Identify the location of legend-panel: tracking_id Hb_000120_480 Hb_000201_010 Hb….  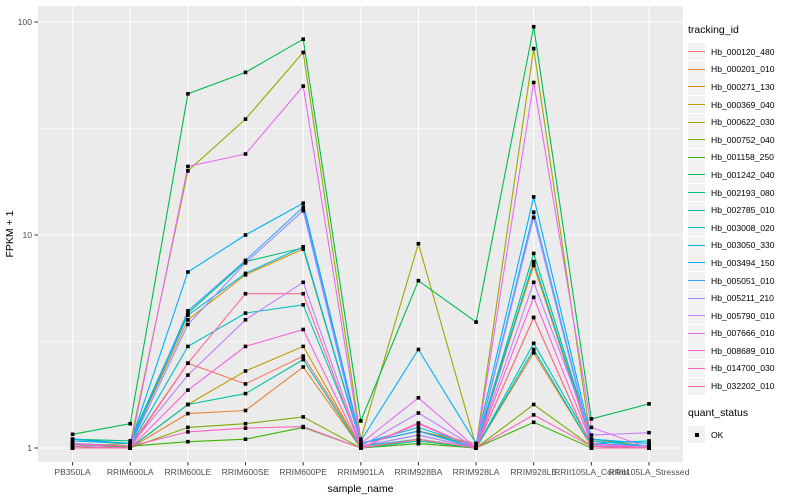
(744, 234).